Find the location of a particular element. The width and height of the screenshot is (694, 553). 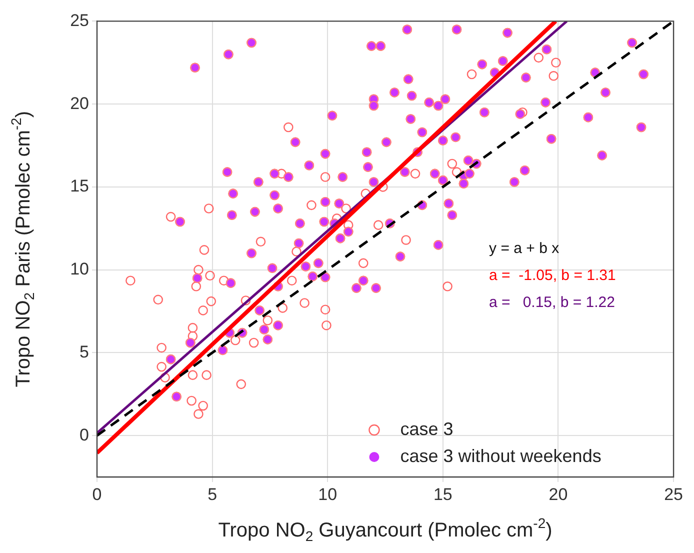

y-tick-label: 15 is located at coordinates (79, 186).